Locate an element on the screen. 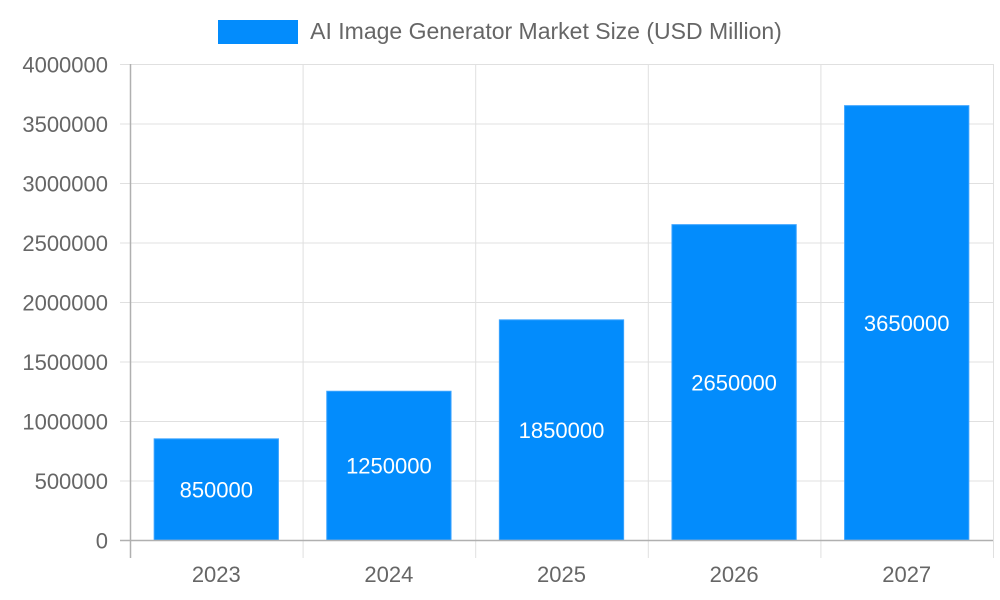 The image size is (1000, 600). bar-2026 is located at coordinates (734, 382).